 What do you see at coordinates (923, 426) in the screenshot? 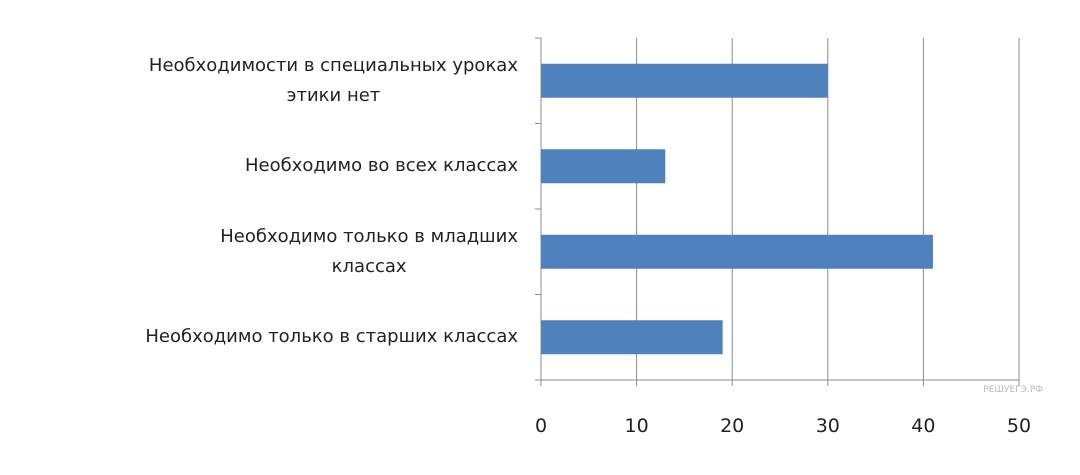
I see `x-tick-label: 40` at bounding box center [923, 426].